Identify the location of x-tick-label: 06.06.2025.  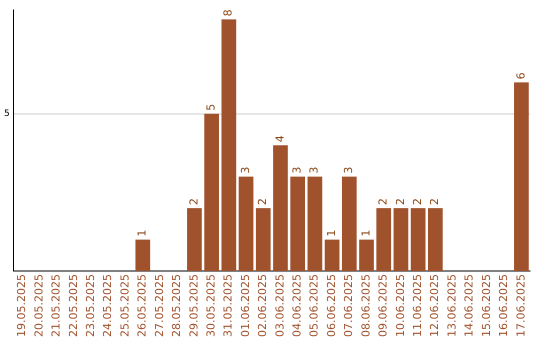
(331, 306).